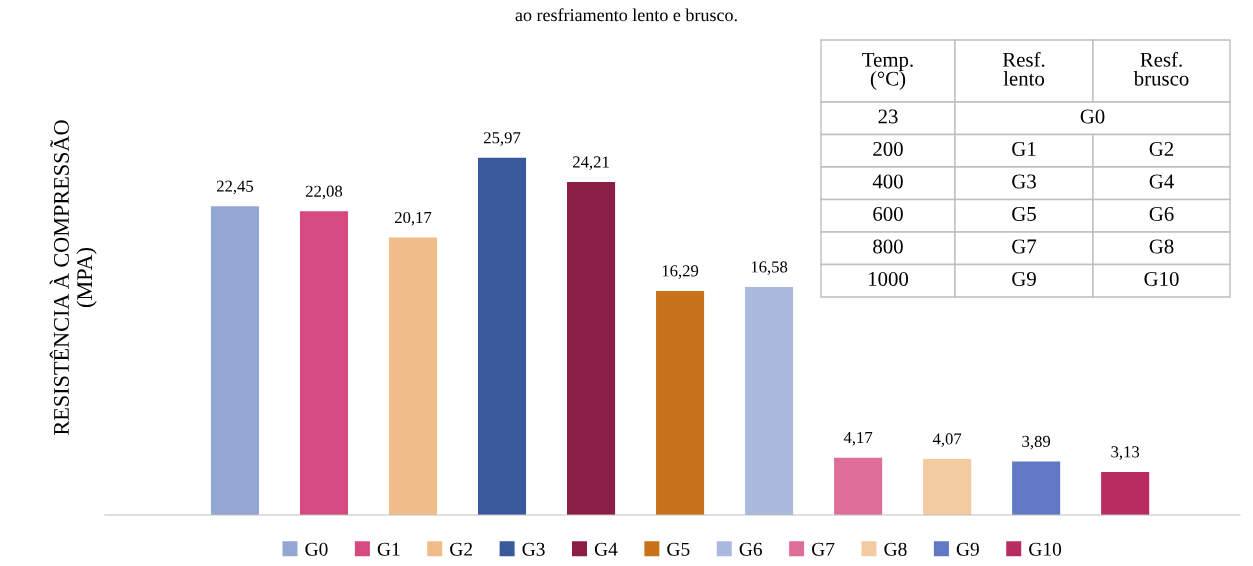 This screenshot has width=1253, height=566. I want to click on legend-label: G9, so click(967, 549).